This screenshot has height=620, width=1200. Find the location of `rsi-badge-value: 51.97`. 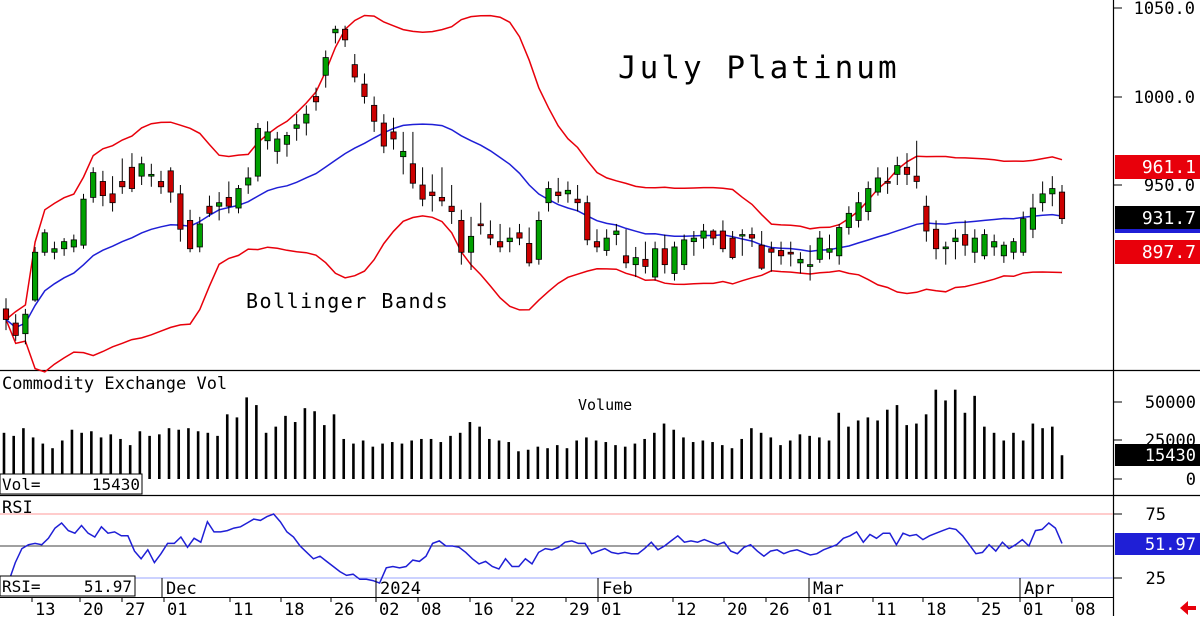

rsi-badge-value: 51.97 is located at coordinates (1170, 545).